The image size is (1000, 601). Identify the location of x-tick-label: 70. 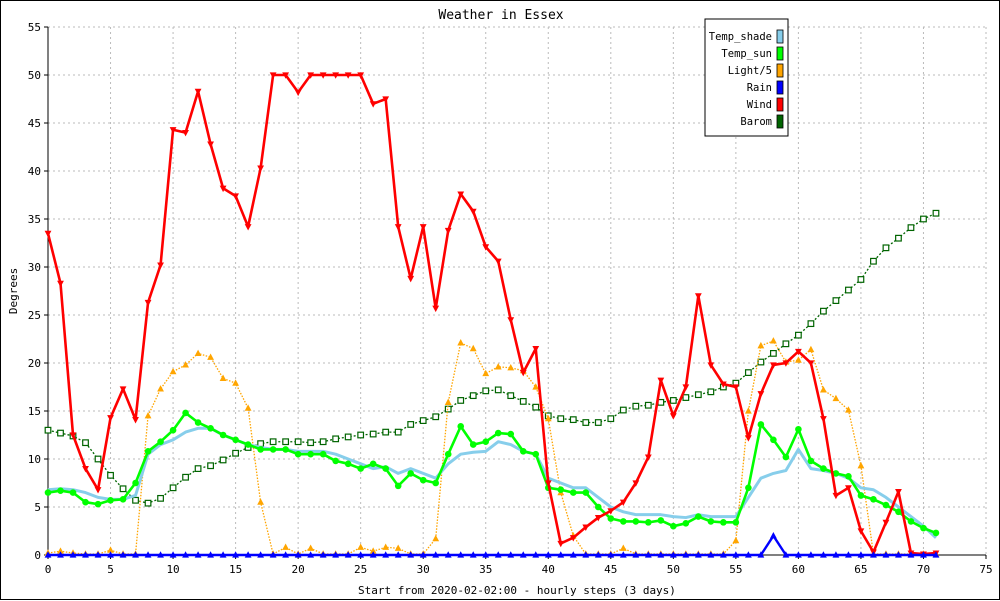
(923, 569).